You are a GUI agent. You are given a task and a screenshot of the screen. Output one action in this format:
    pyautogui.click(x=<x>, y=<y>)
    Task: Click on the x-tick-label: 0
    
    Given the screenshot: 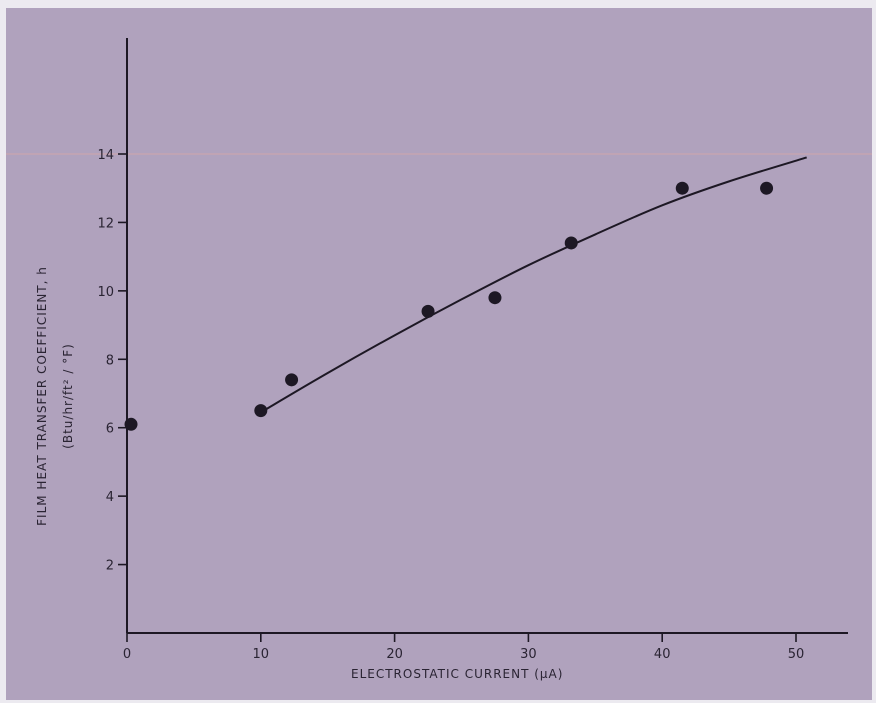 What is the action you would take?
    pyautogui.click(x=127, y=654)
    